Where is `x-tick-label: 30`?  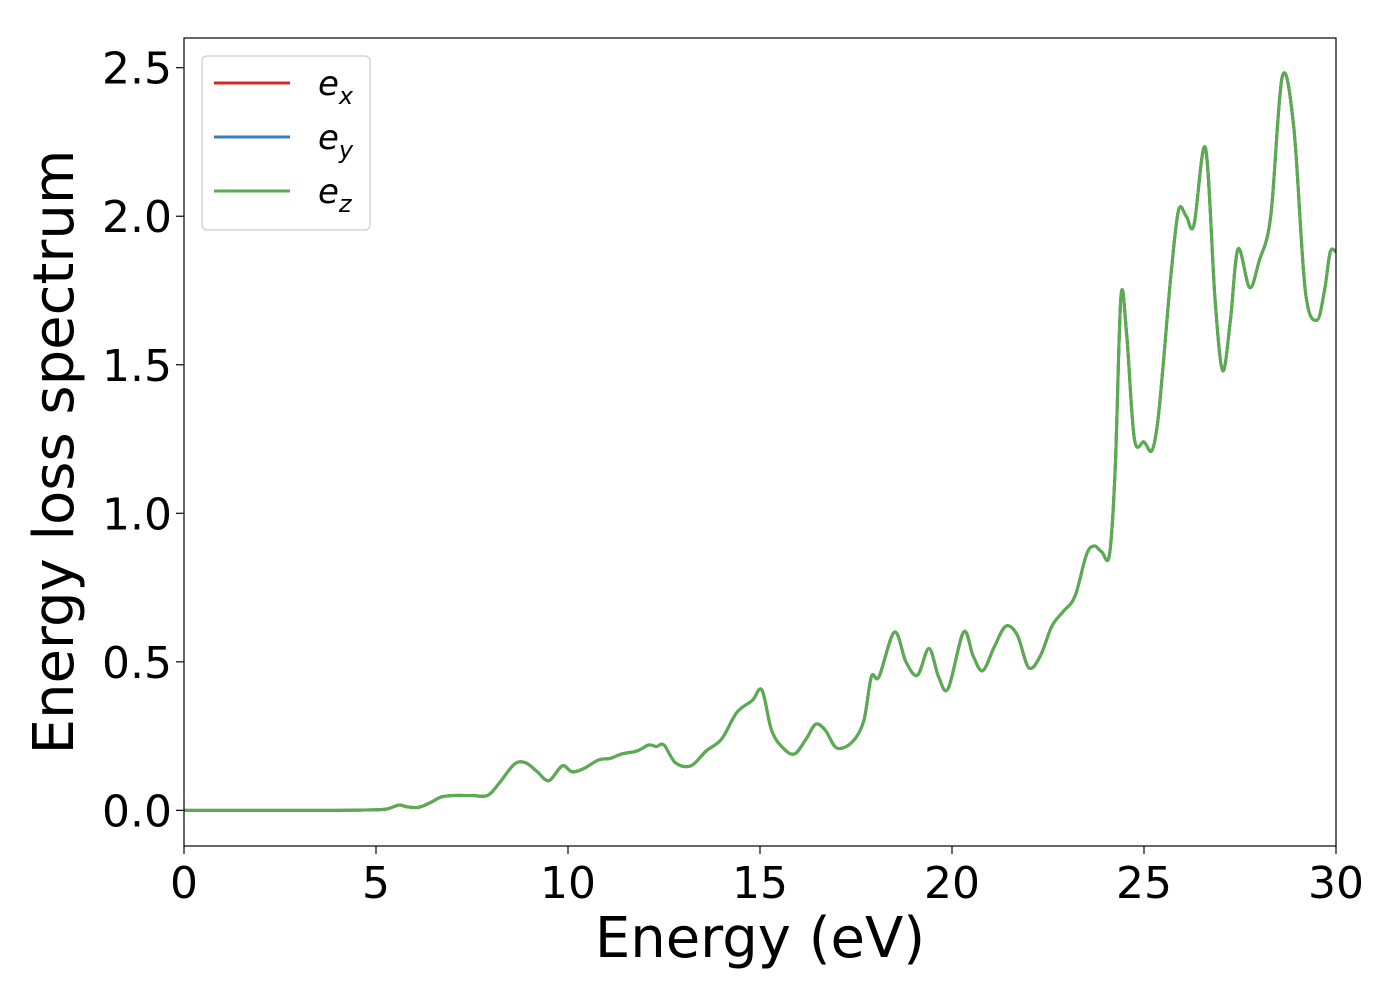
x-tick-label: 30 is located at coordinates (1336, 883).